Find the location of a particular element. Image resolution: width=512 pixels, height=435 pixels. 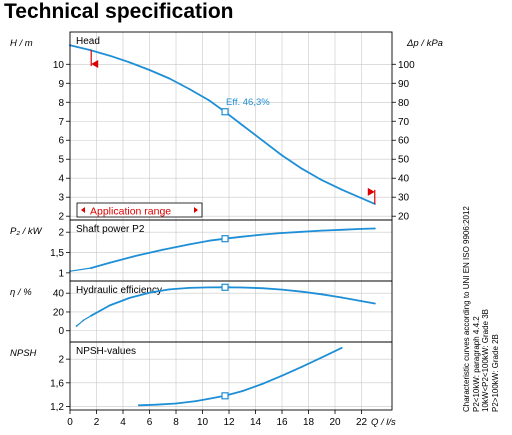

x-axis: 0 2 4 6 8 10 12 14 16 18 20 22 Q / l/s is located at coordinates (231, 419).